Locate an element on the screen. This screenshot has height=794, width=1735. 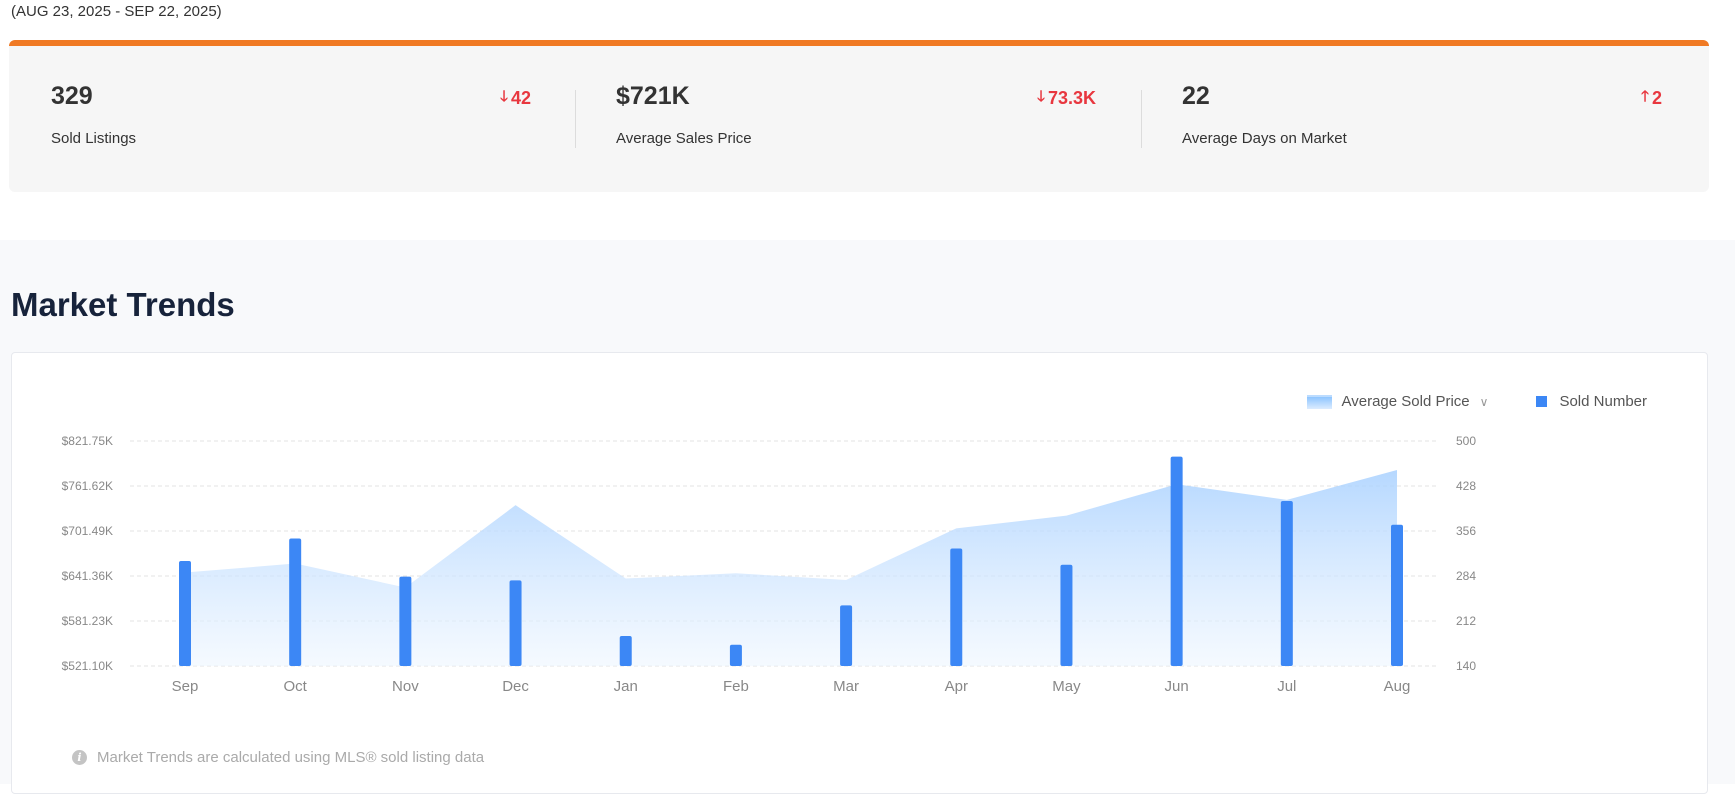
stat-value: 329 is located at coordinates (72, 96).